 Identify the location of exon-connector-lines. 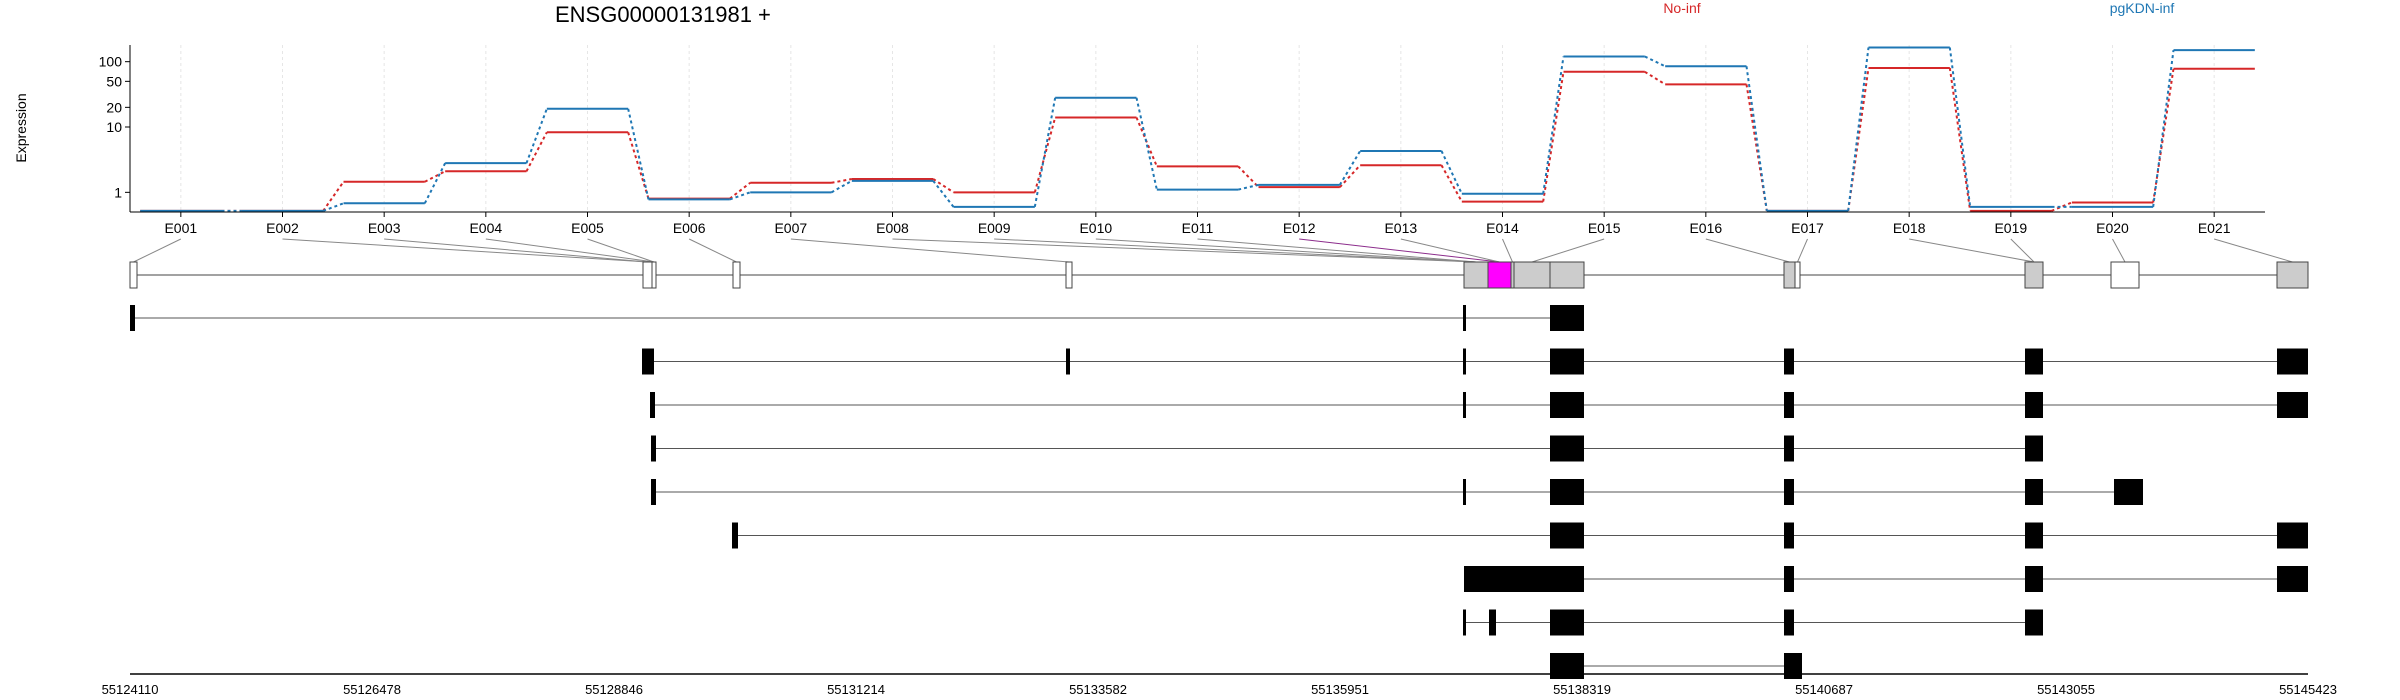
(1213, 250).